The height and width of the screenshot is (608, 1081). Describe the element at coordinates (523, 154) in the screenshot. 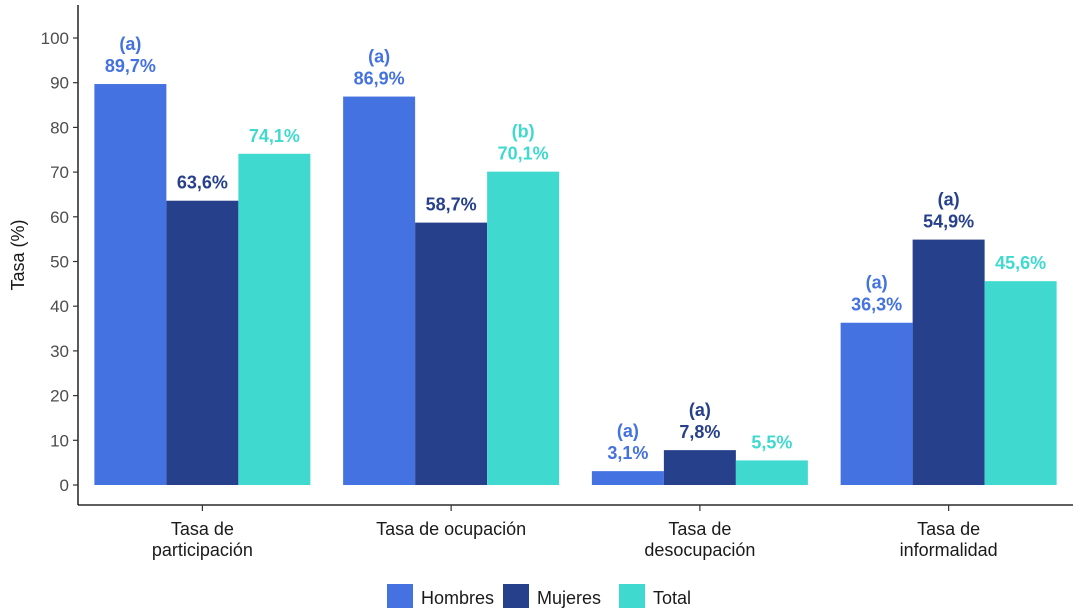

I see `value-label: 70,1%` at that location.